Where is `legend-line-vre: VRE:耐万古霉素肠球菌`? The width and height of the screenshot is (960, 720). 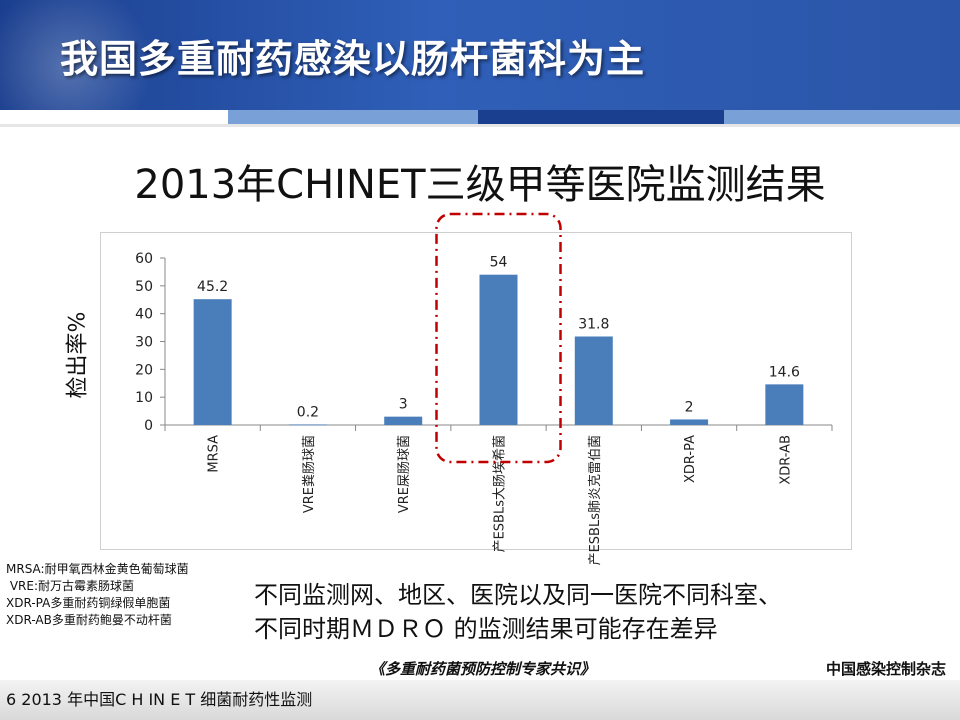 legend-line-vre: VRE:耐万古霉素肠球菌 is located at coordinates (70, 586).